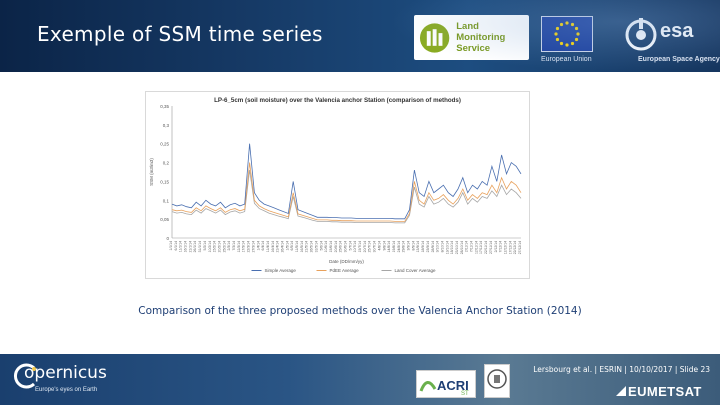  Describe the element at coordinates (190, 246) in the screenshot. I see `x-tick-label: 21/1/14` at that location.